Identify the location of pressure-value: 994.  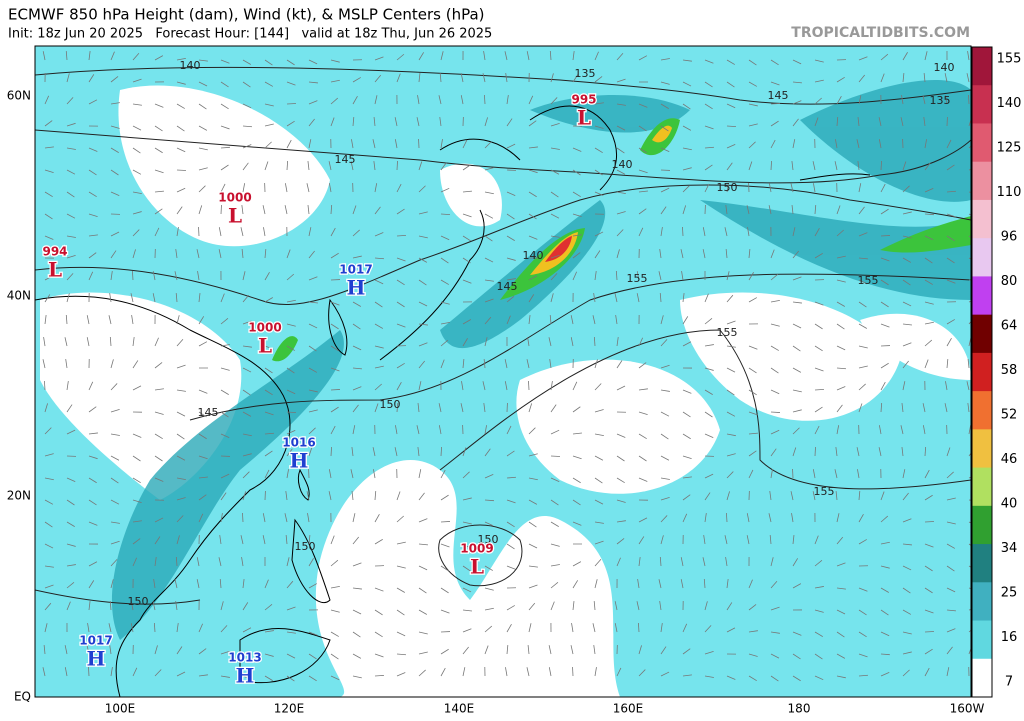
(54, 252).